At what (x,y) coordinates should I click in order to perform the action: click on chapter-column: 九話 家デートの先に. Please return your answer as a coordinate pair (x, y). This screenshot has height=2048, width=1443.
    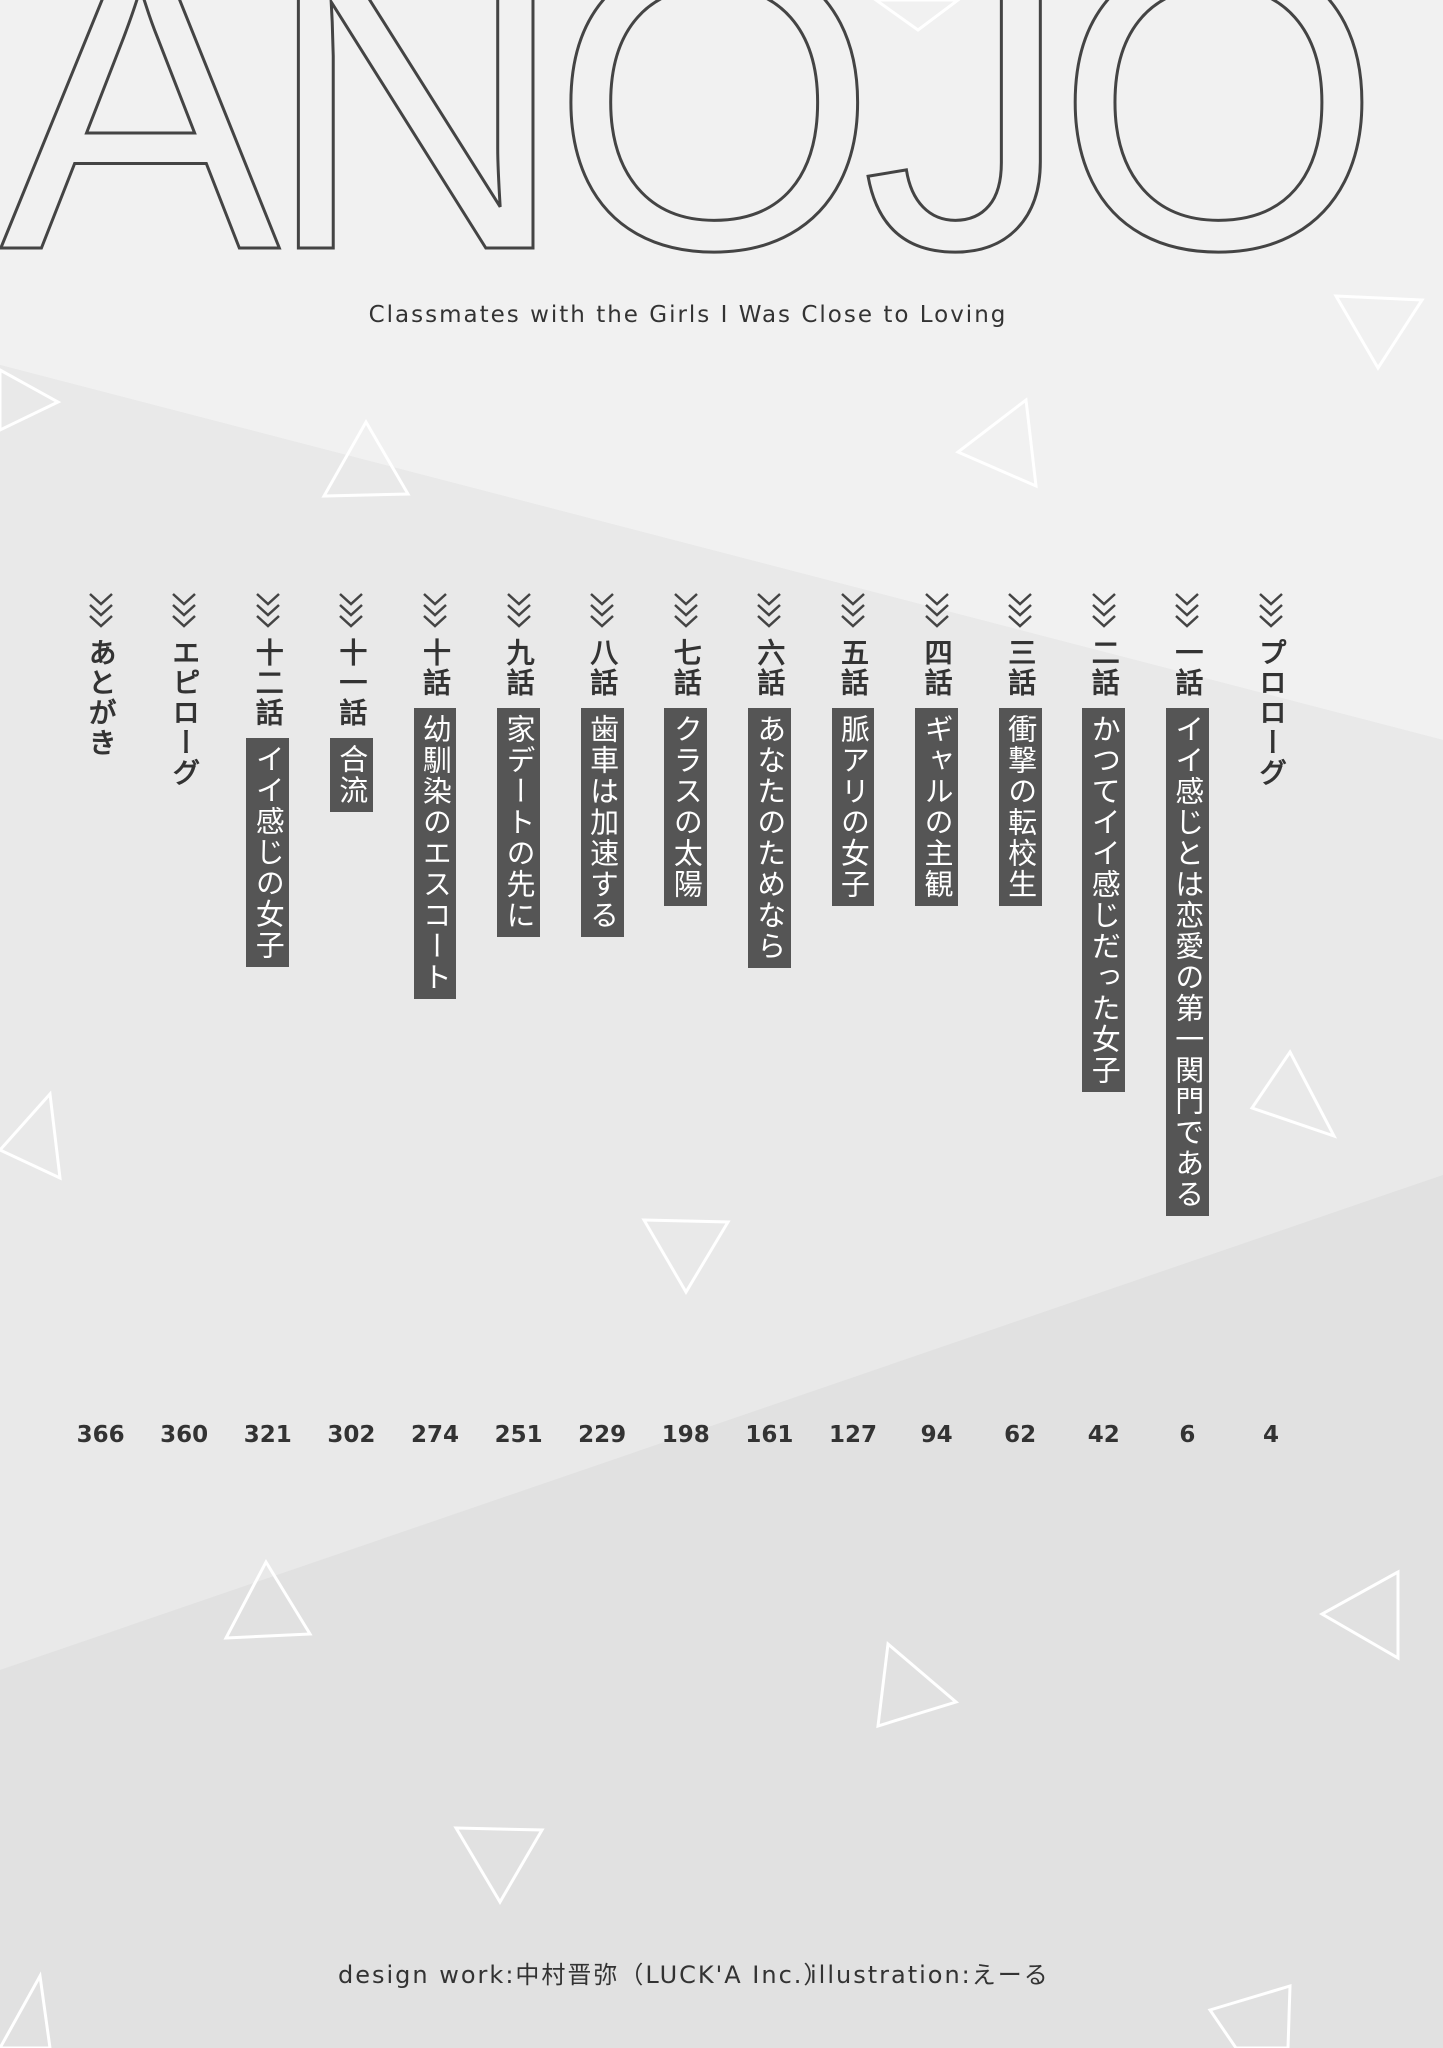
    Looking at the image, I should click on (519, 764).